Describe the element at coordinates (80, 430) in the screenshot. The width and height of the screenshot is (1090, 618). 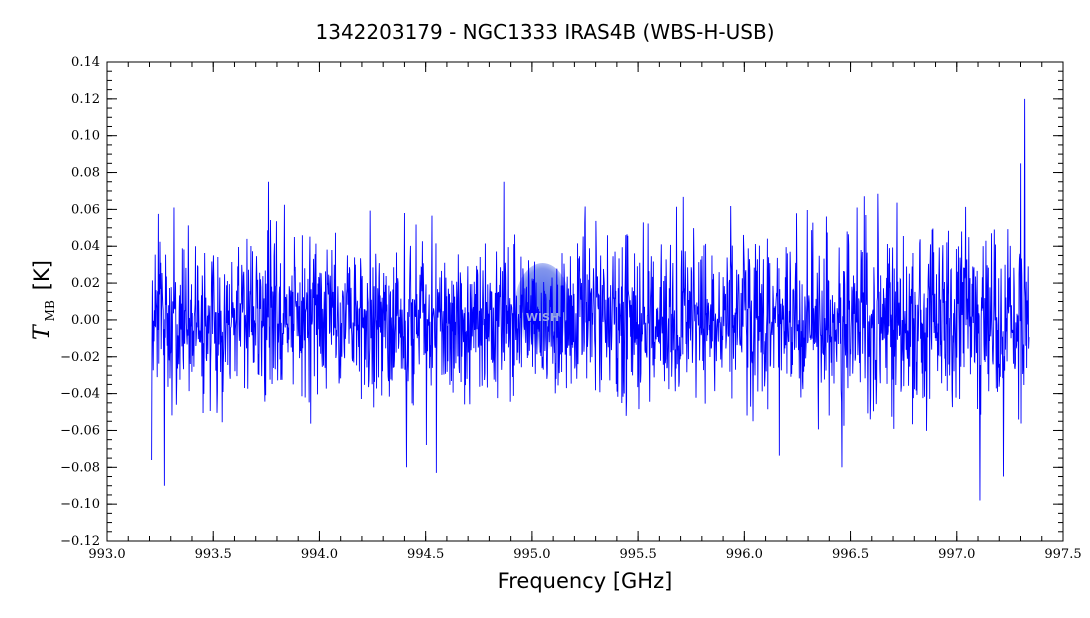
I see `y-tick-label: −0.06` at that location.